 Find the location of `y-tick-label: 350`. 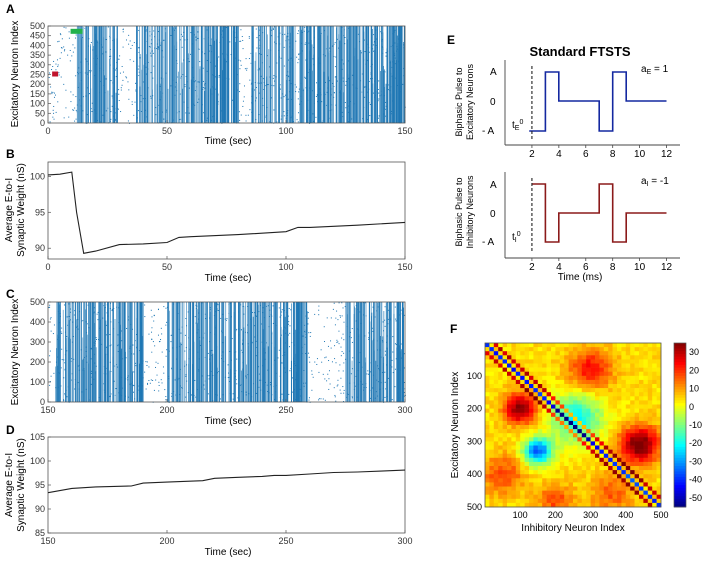

y-tick-label: 350 is located at coordinates (37, 55).